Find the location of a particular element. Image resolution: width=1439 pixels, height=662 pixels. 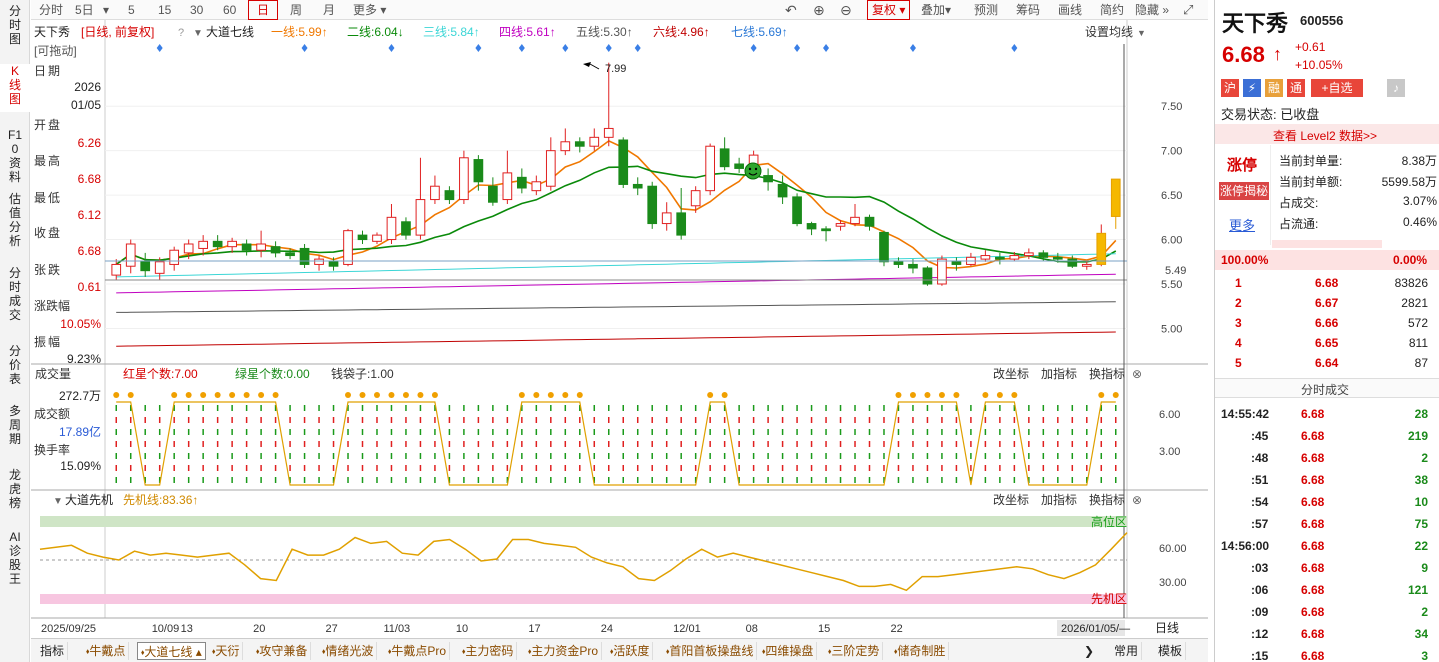

draw-line-button: 画线 is located at coordinates (1070, 10).